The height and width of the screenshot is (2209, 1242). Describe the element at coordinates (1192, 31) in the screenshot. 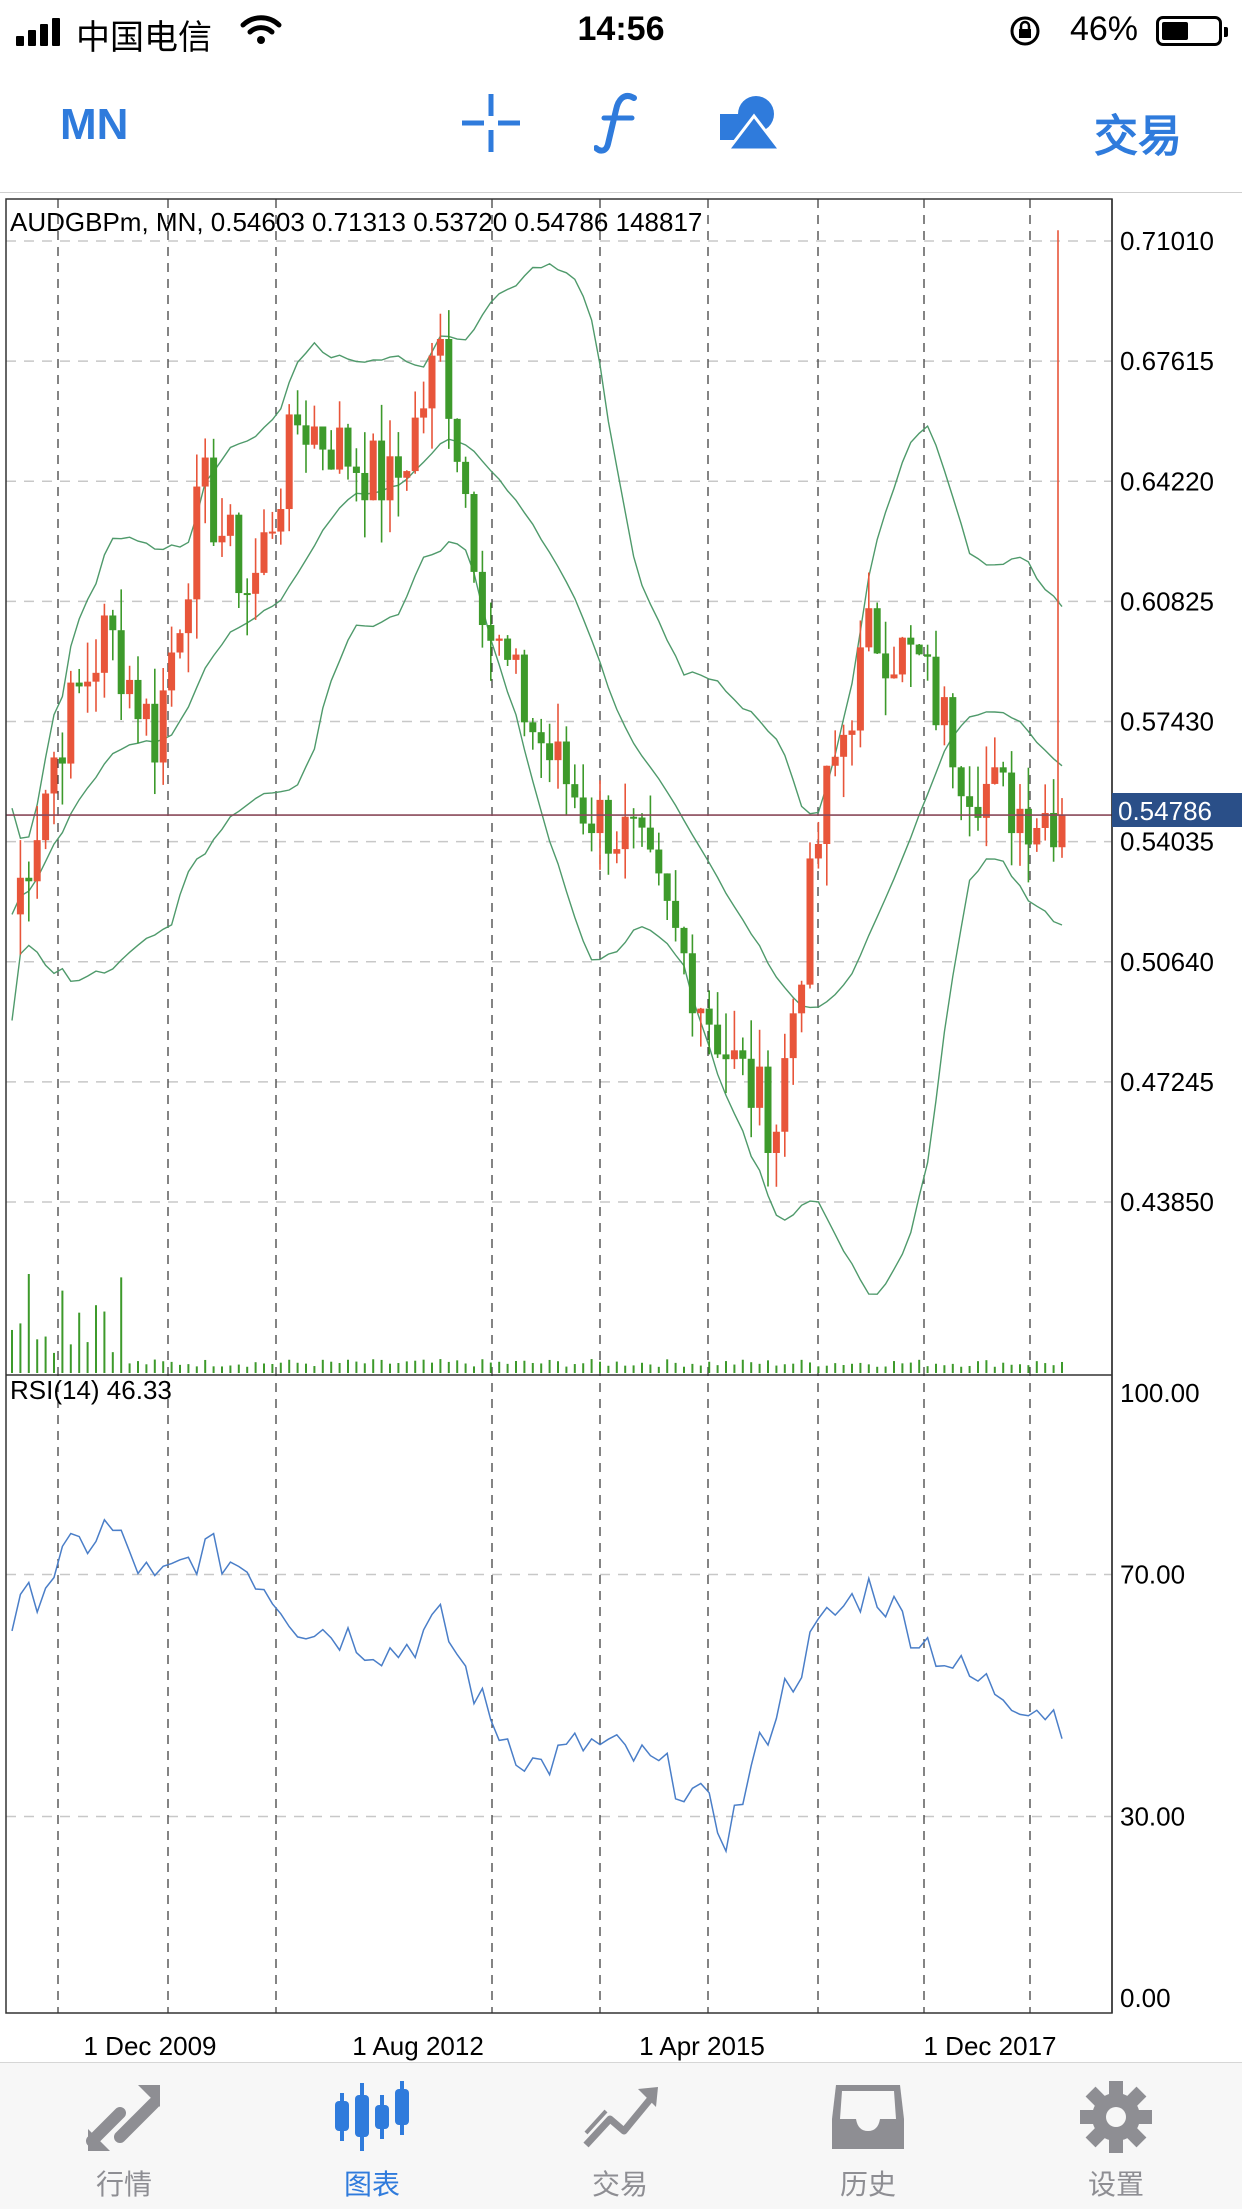

I see `battery-icon` at that location.